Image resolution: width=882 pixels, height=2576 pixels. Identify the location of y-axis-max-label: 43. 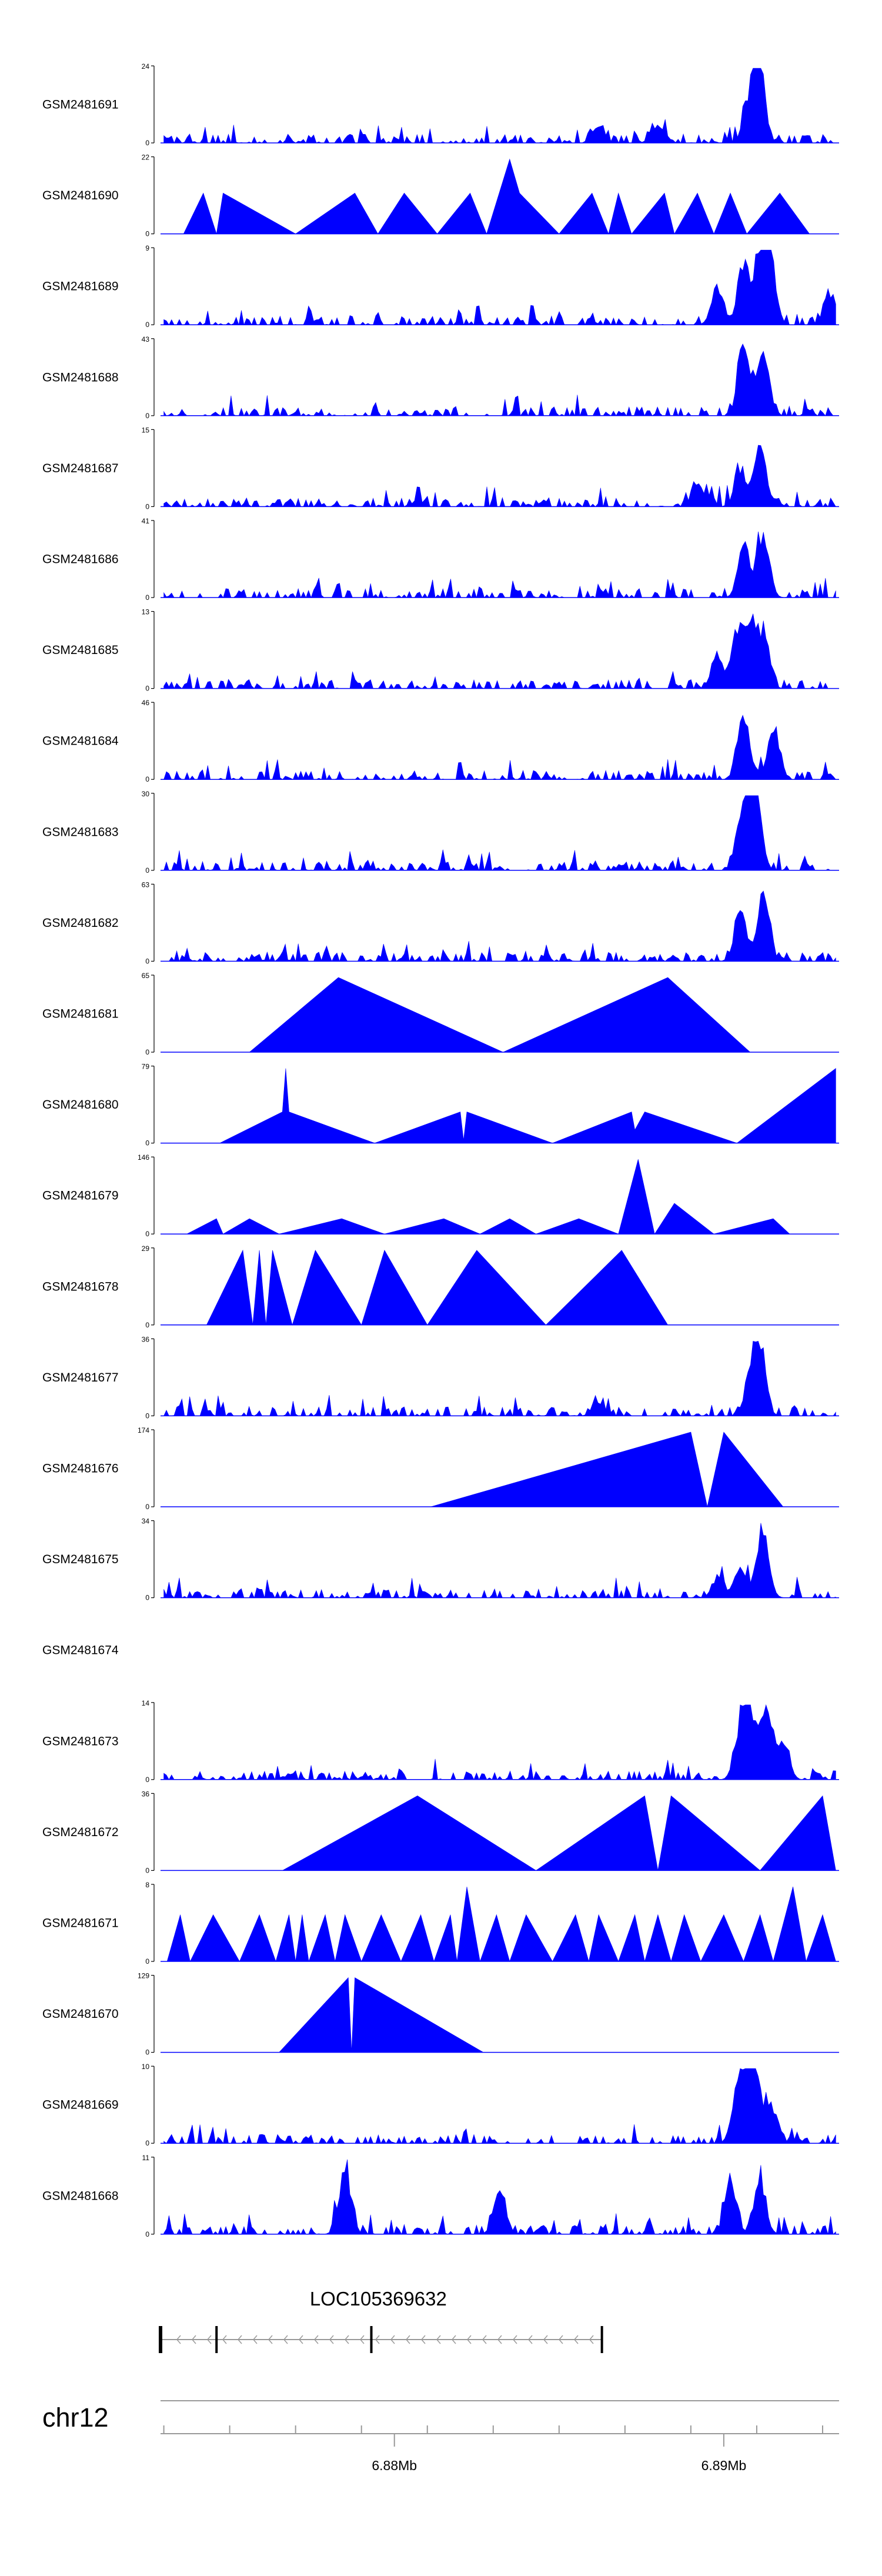
(146, 339).